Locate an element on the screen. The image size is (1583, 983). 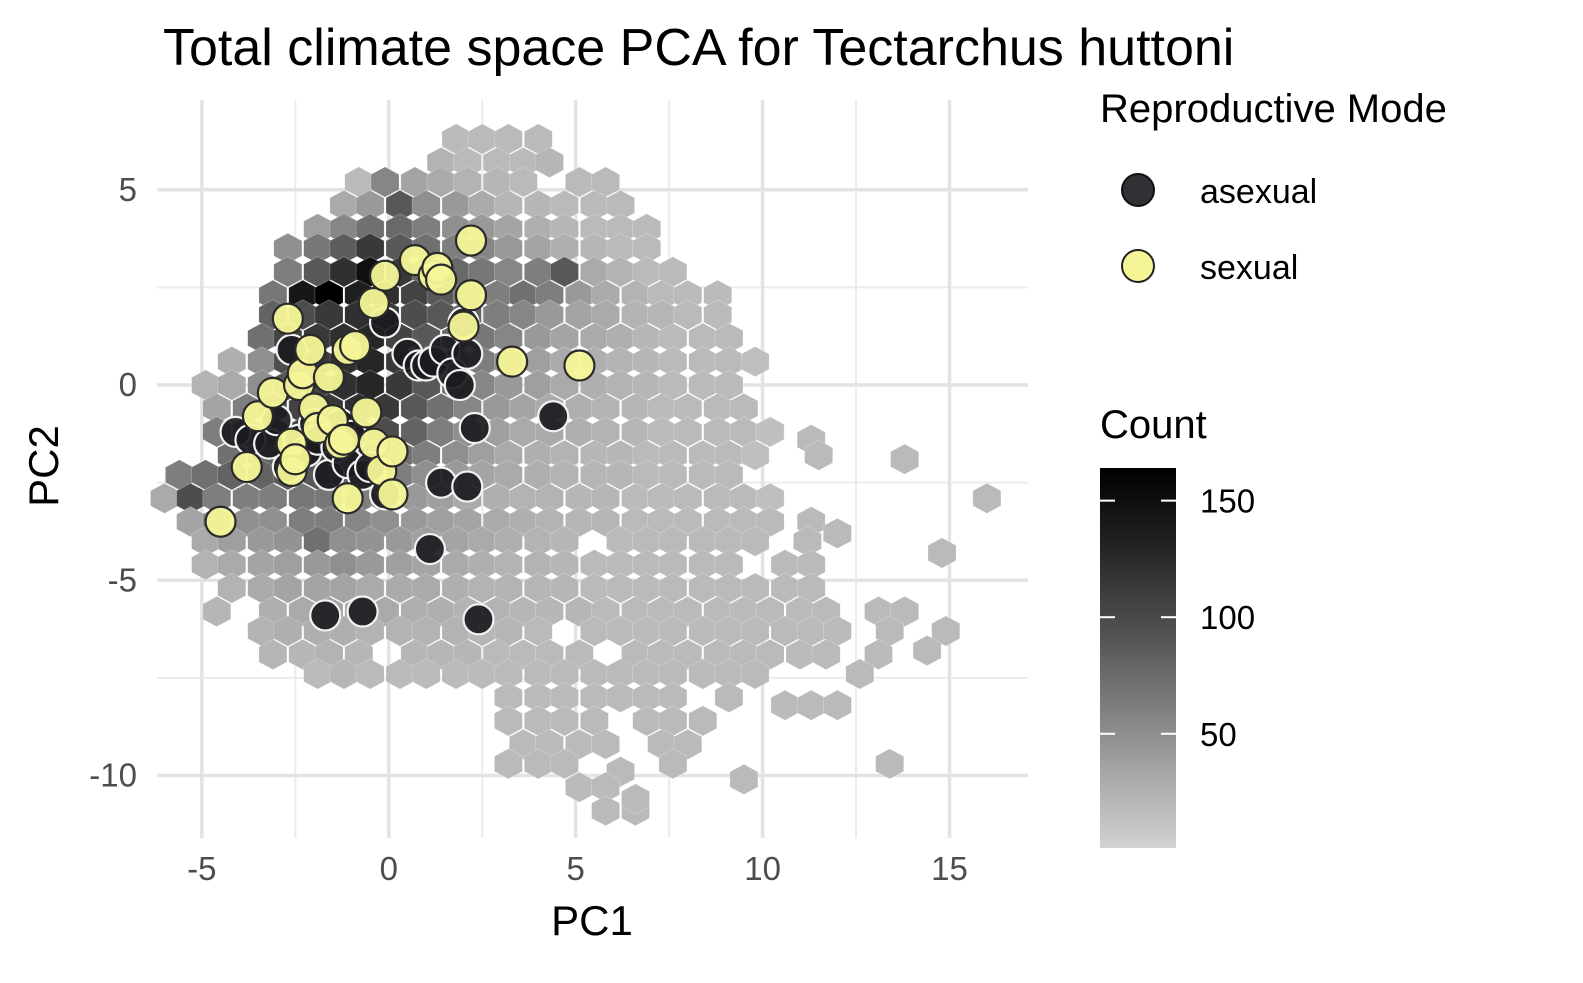
legend-label-asexual: asexual is located at coordinates (1258, 192).